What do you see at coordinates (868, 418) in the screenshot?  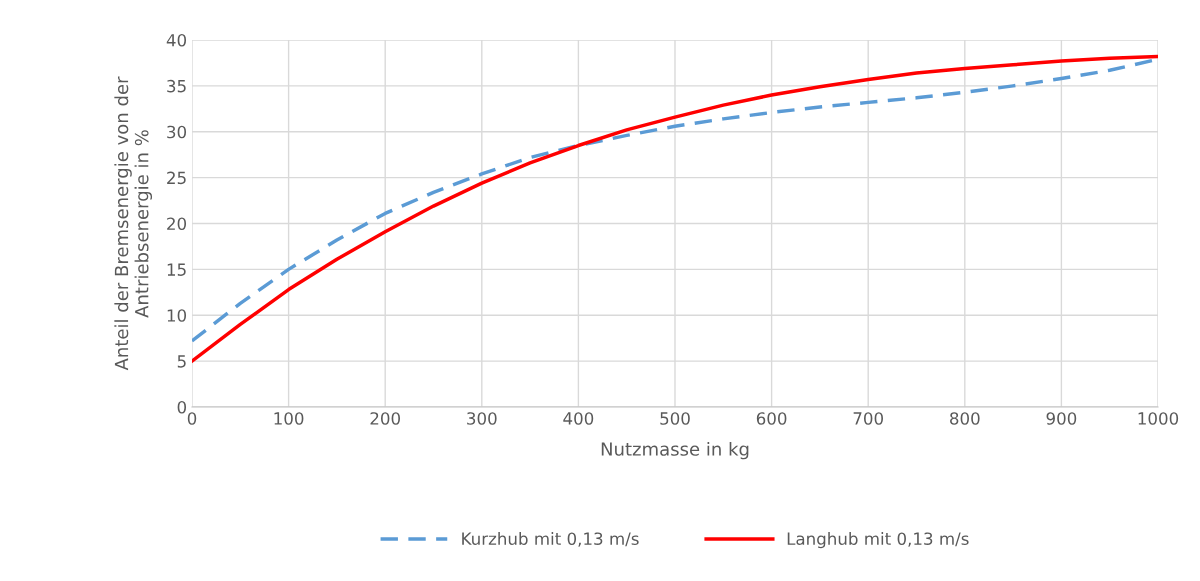 I see `x-tick-label: 700` at bounding box center [868, 418].